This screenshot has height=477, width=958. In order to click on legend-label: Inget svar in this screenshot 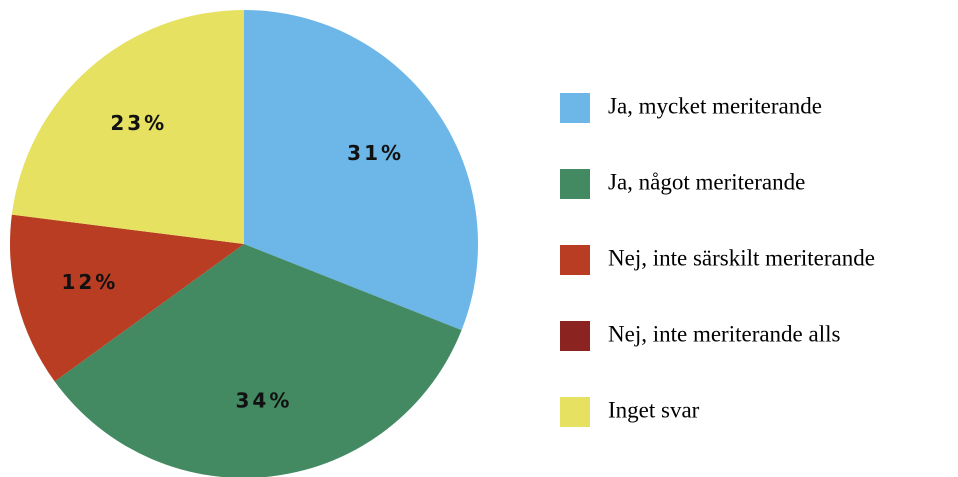, I will do `click(654, 409)`.